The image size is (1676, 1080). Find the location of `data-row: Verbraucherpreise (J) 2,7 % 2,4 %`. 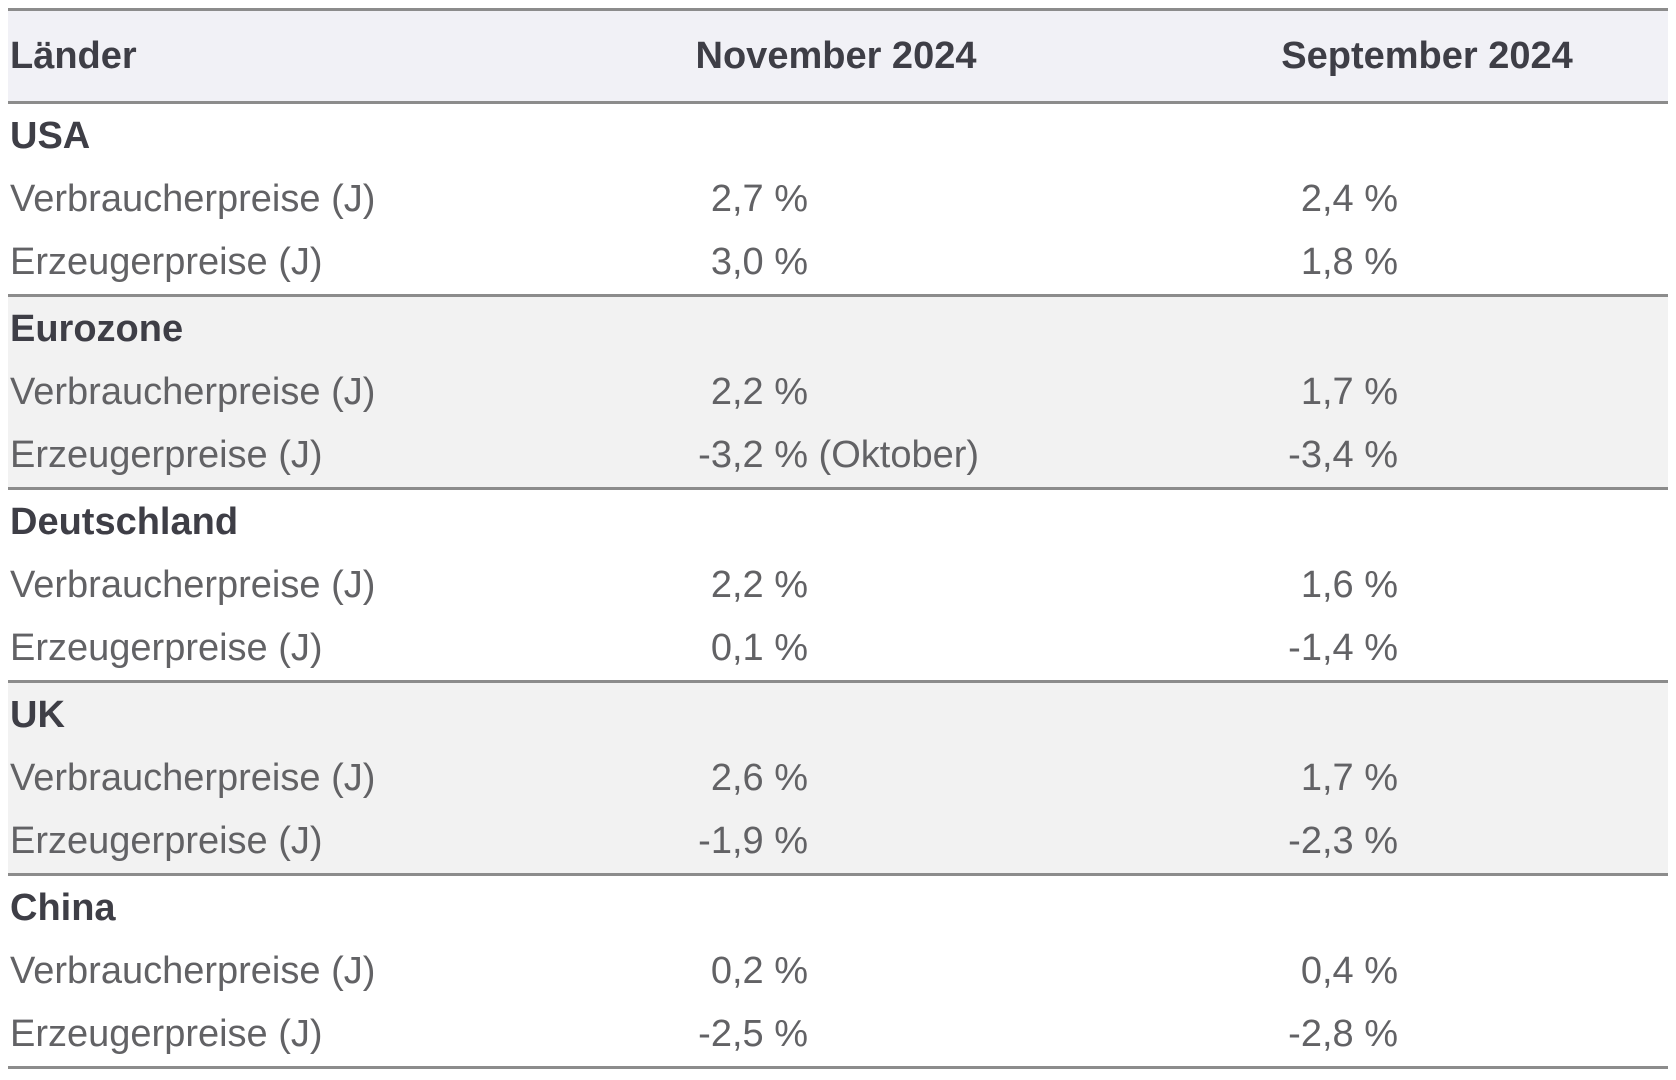

data-row: Verbraucherpreise (J) 2,7 % 2,4 % is located at coordinates (838, 199).